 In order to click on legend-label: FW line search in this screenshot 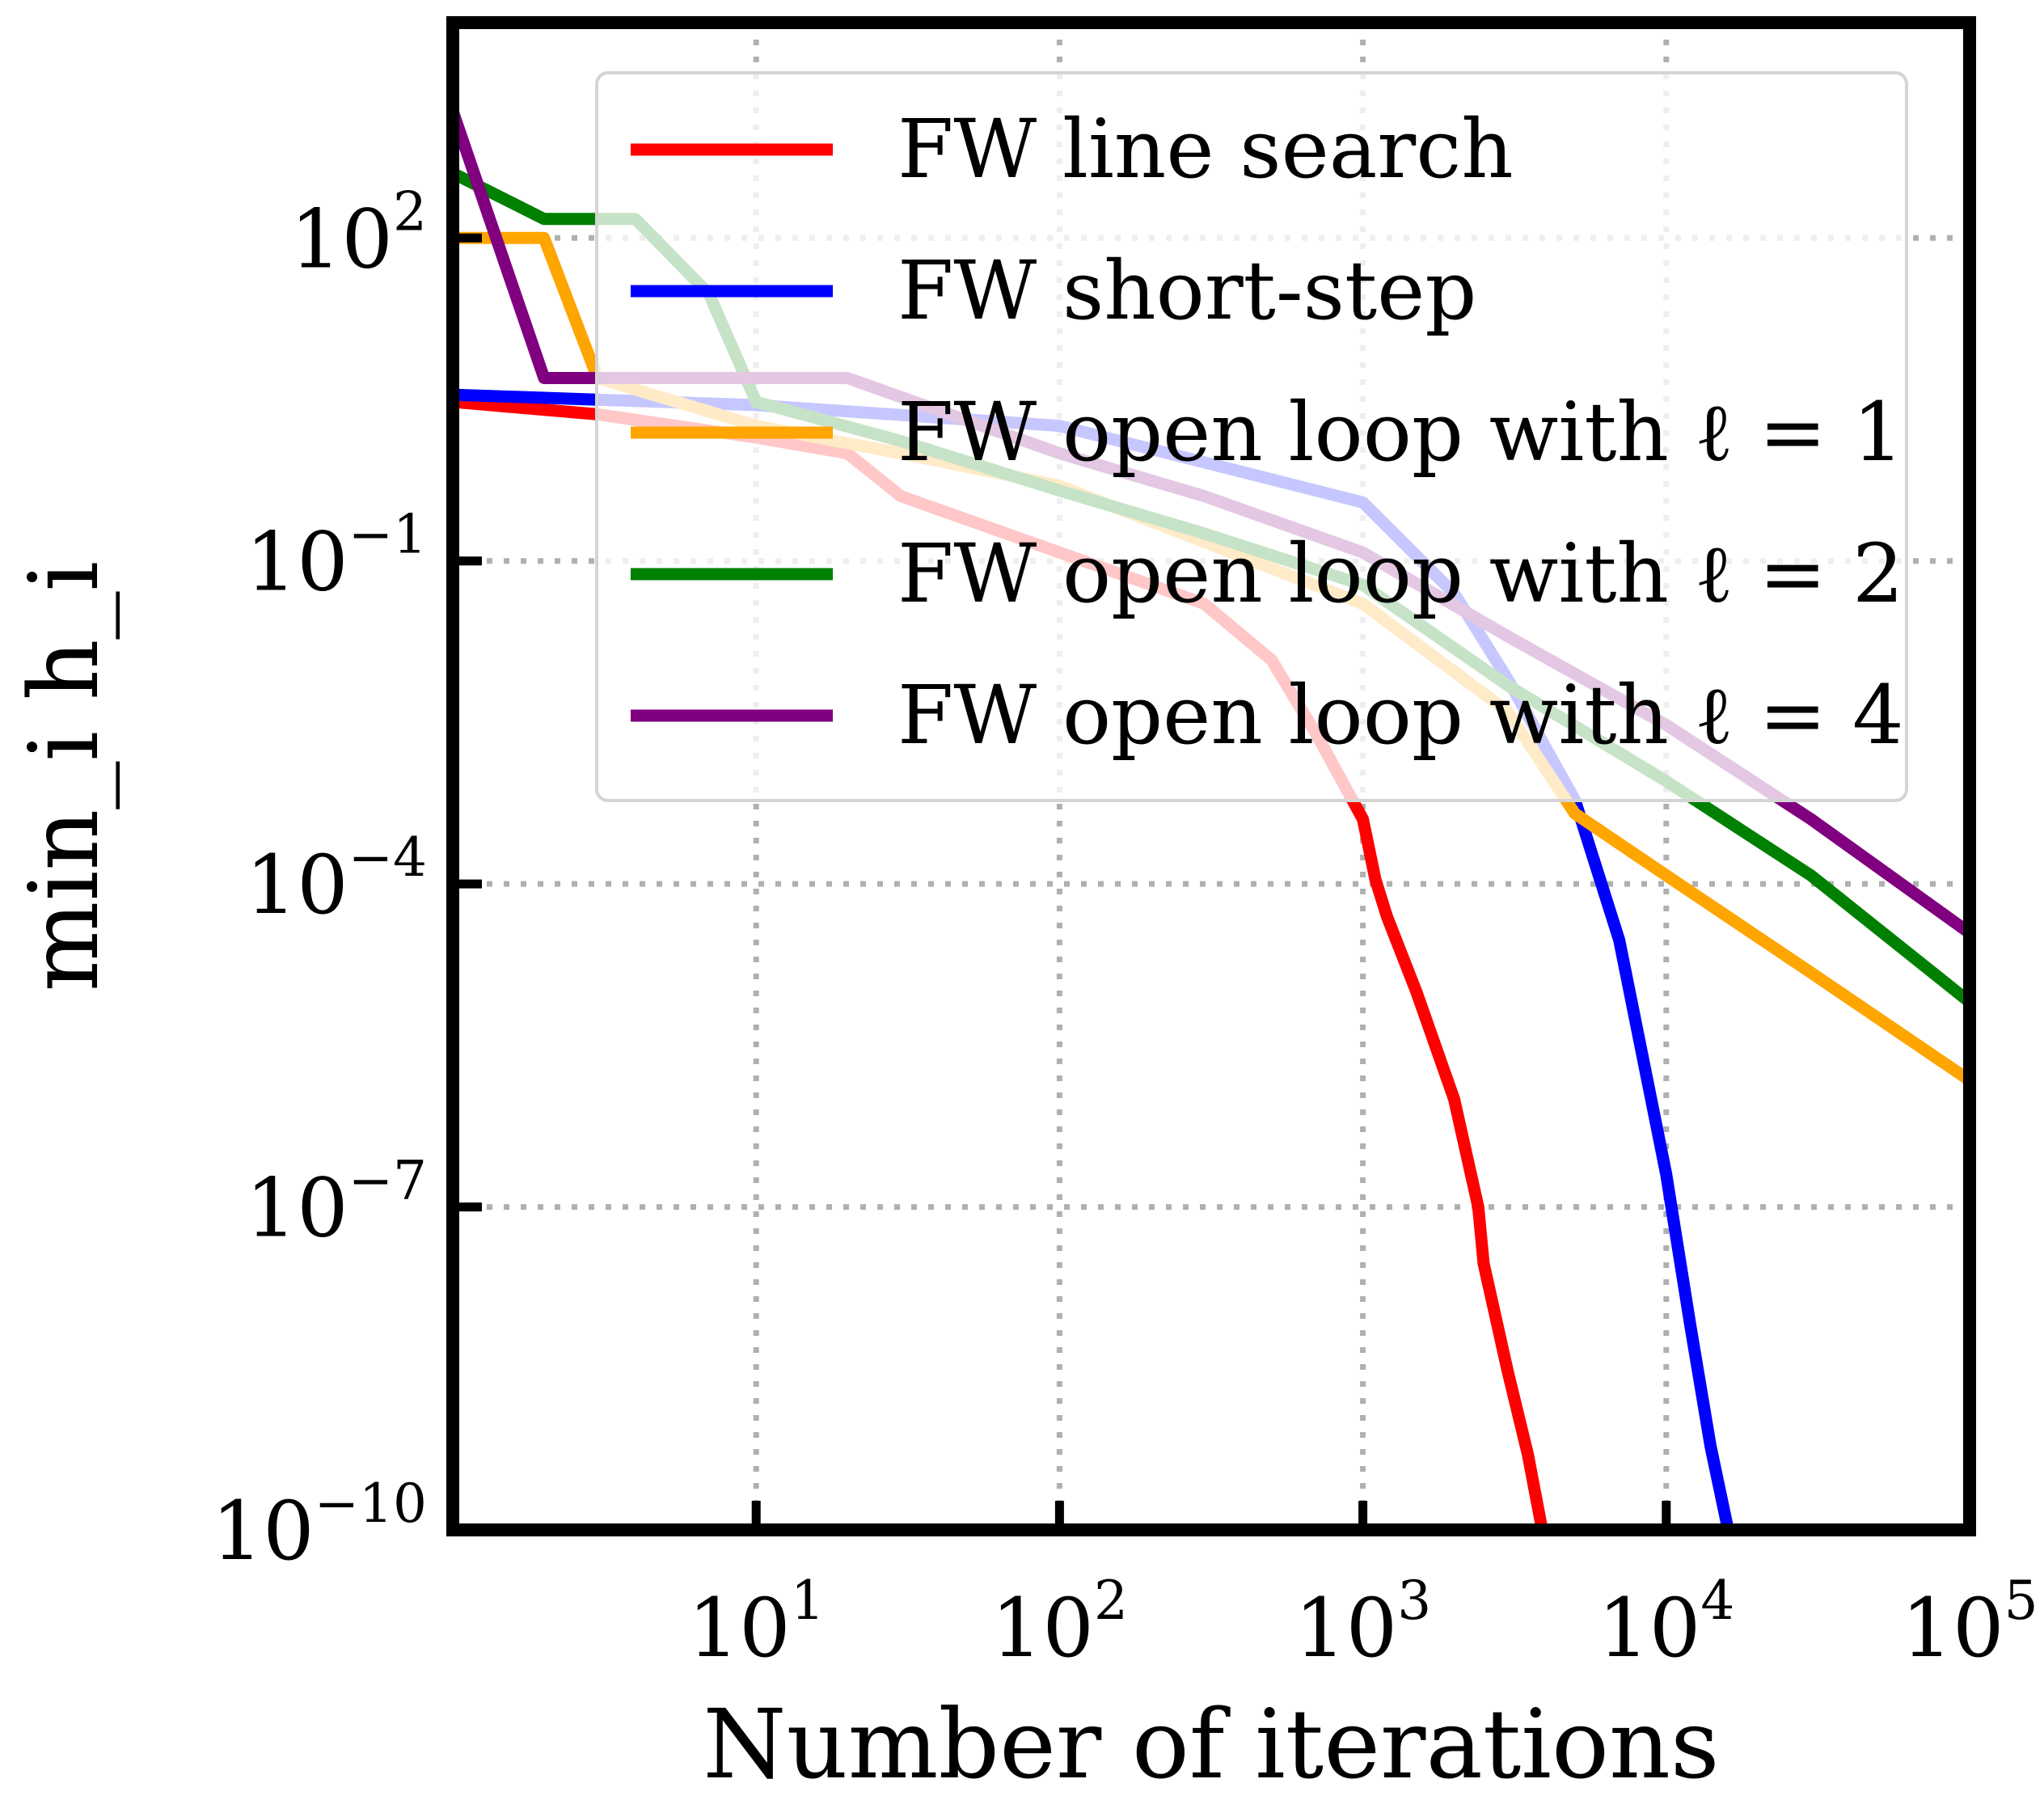, I will do `click(1205, 149)`.